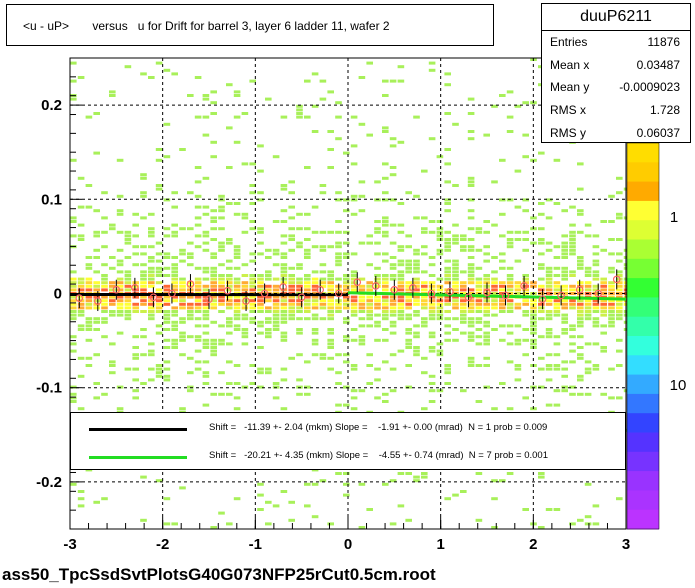 The width and height of the screenshot is (695, 588). What do you see at coordinates (138, 429) in the screenshot?
I see `legend-line-black` at bounding box center [138, 429].